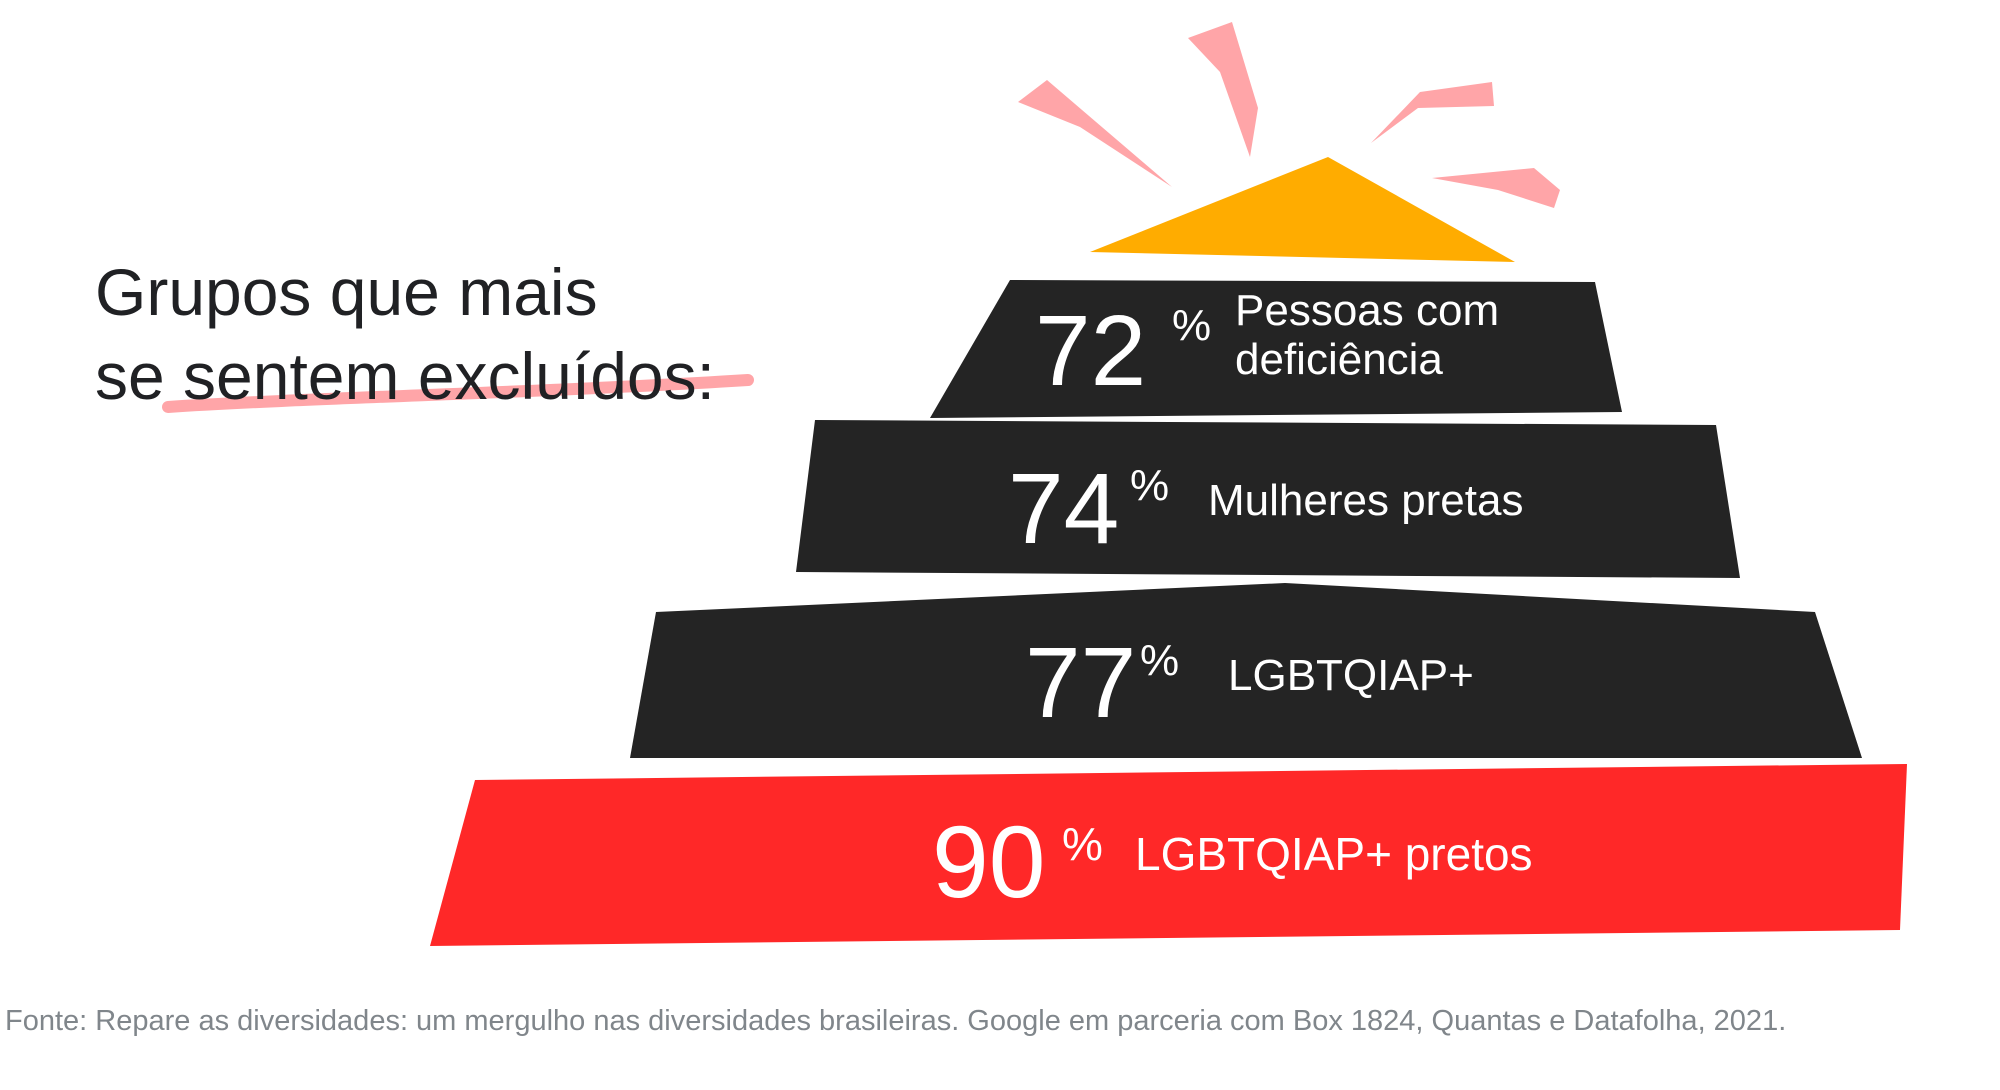  I want to click on data-label-value: 74, so click(1063, 509).